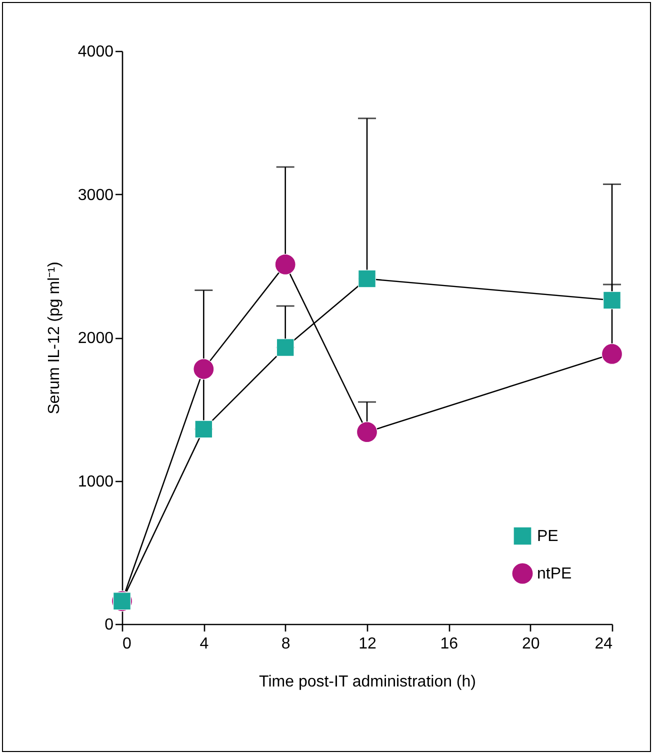 The height and width of the screenshot is (756, 655). Describe the element at coordinates (547, 536) in the screenshot. I see `legend-label: PE` at that location.